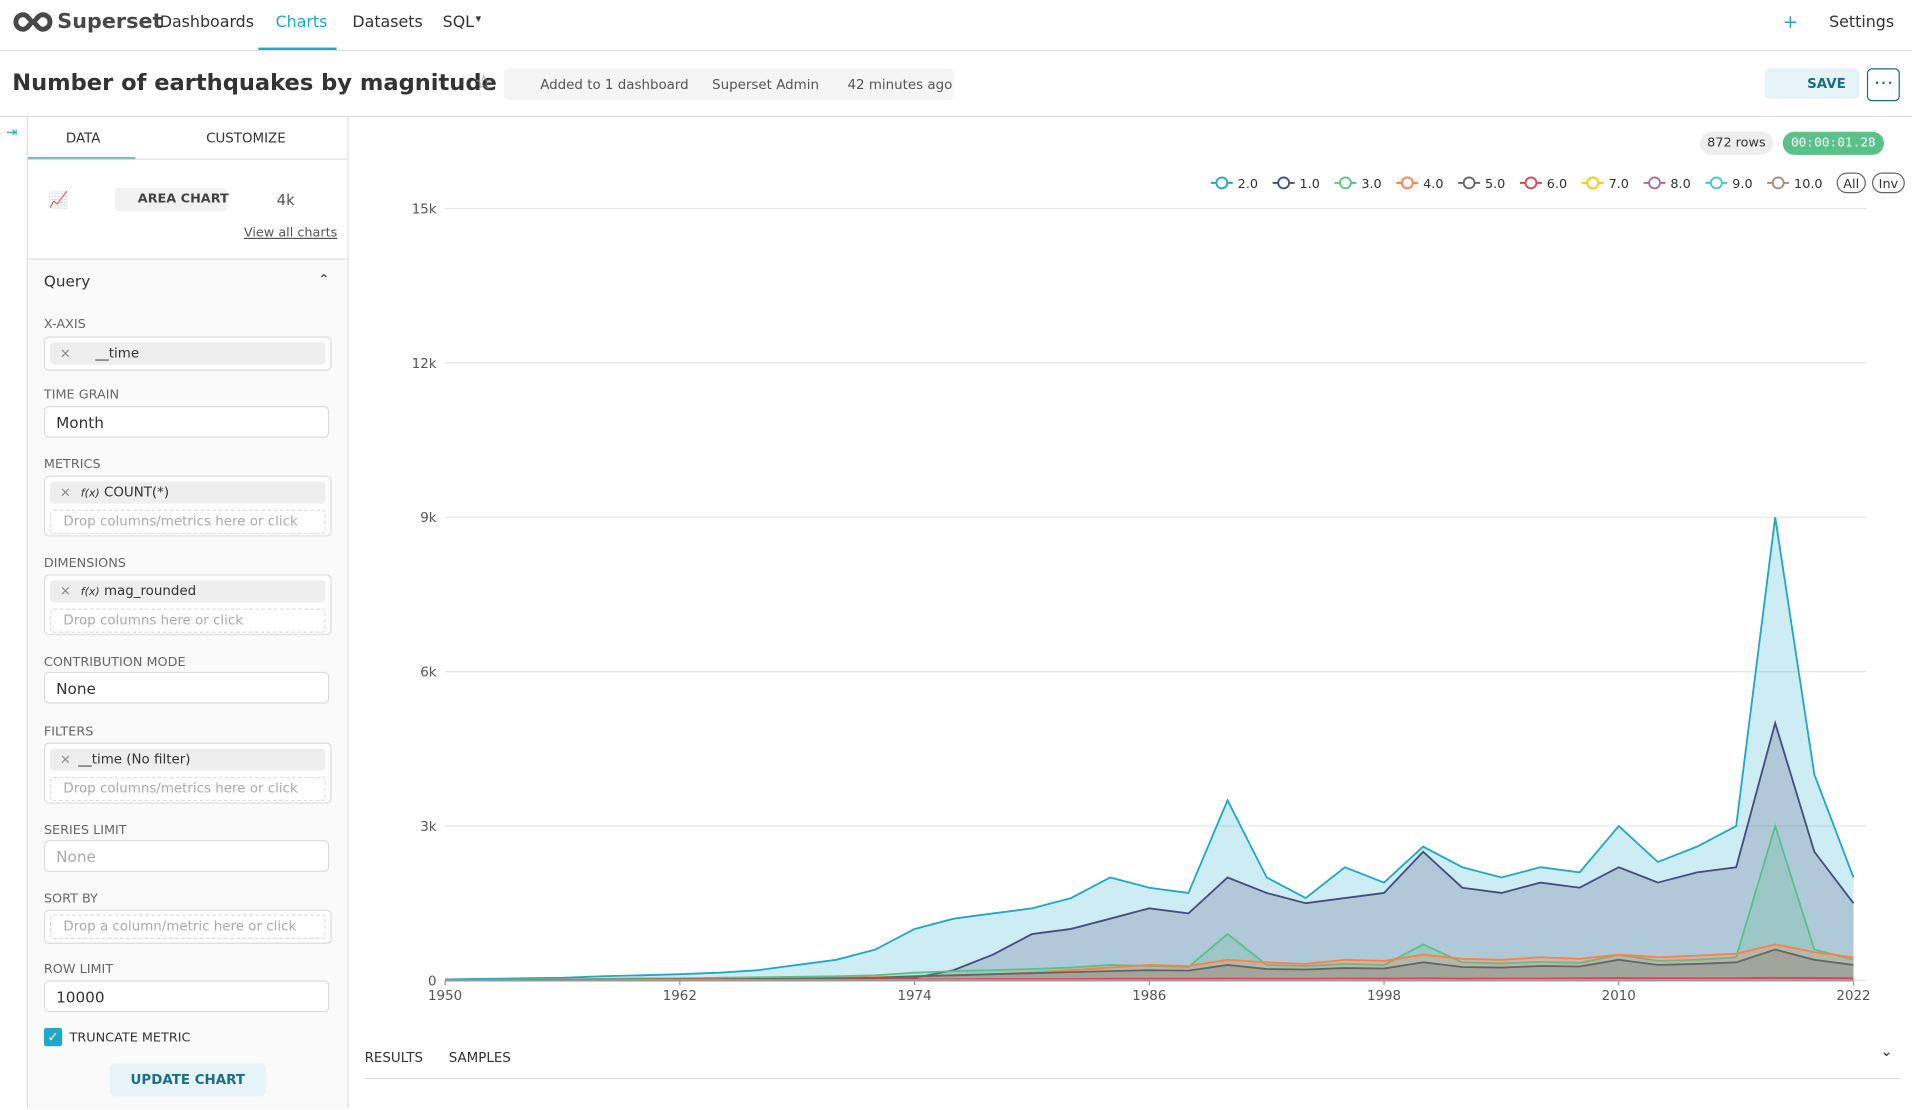 The width and height of the screenshot is (1912, 1110). What do you see at coordinates (186, 422) in the screenshot?
I see `select: Month` at bounding box center [186, 422].